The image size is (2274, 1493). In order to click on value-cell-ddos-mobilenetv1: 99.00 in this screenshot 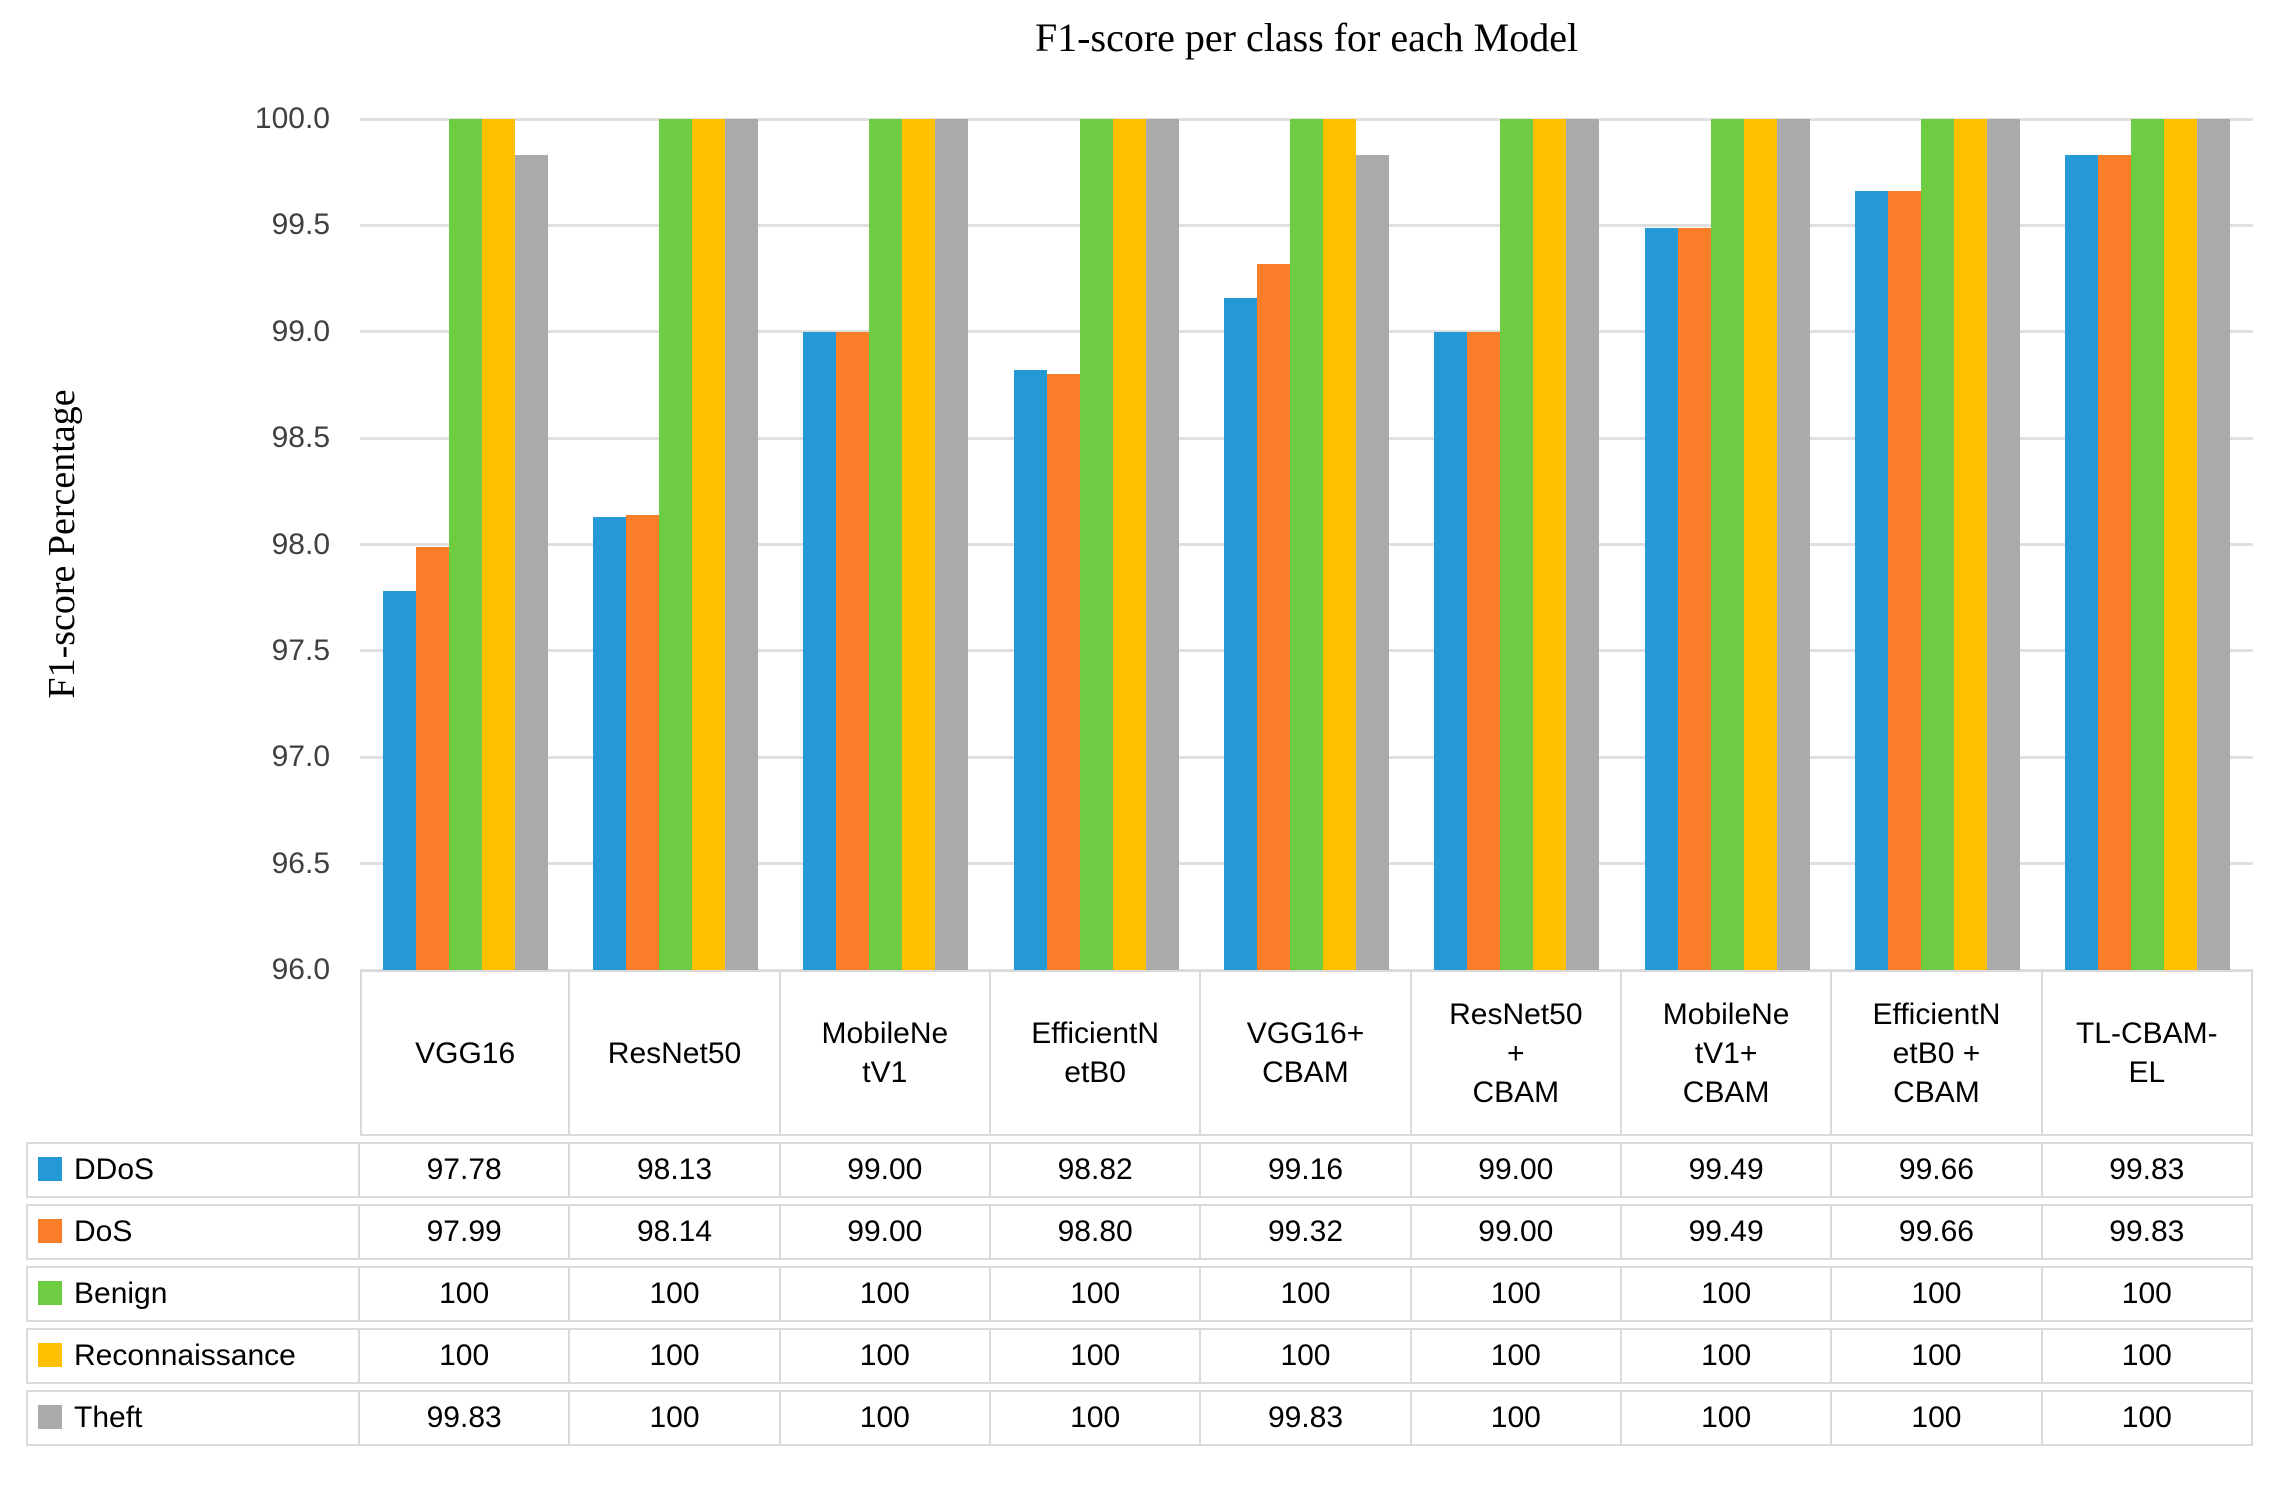, I will do `click(885, 1170)`.